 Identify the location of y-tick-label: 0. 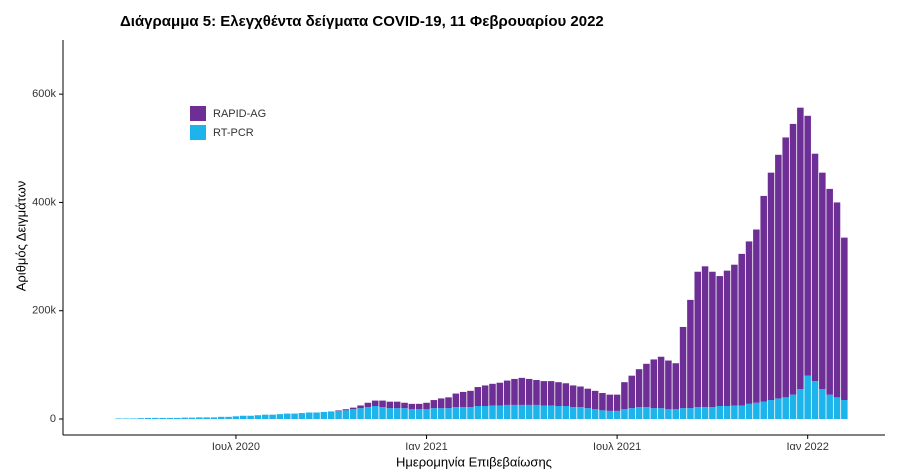
(53, 419).